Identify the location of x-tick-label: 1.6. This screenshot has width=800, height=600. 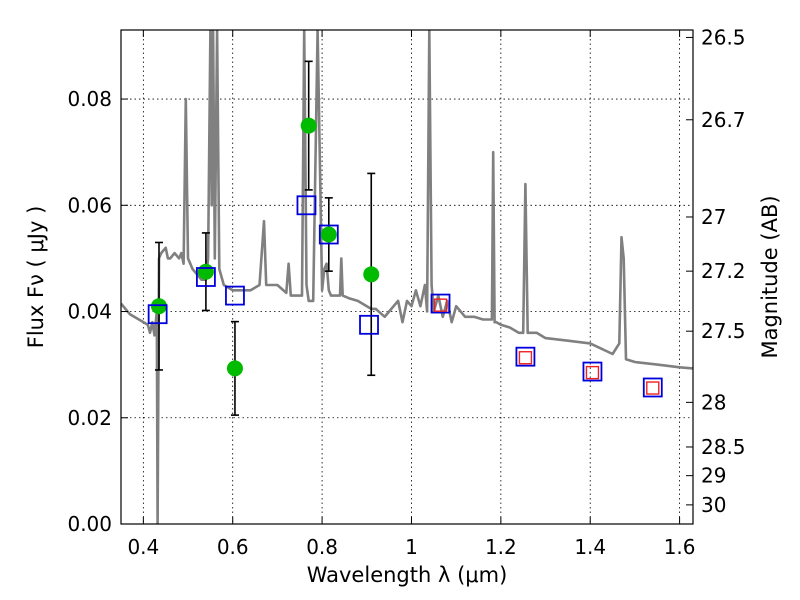
(680, 547).